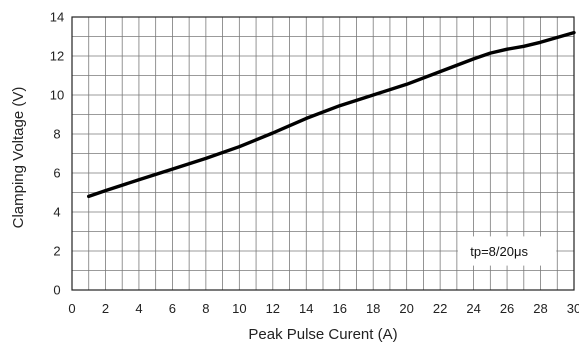 This screenshot has height=344, width=579. What do you see at coordinates (56, 212) in the screenshot?
I see `y-tick-label: 4` at bounding box center [56, 212].